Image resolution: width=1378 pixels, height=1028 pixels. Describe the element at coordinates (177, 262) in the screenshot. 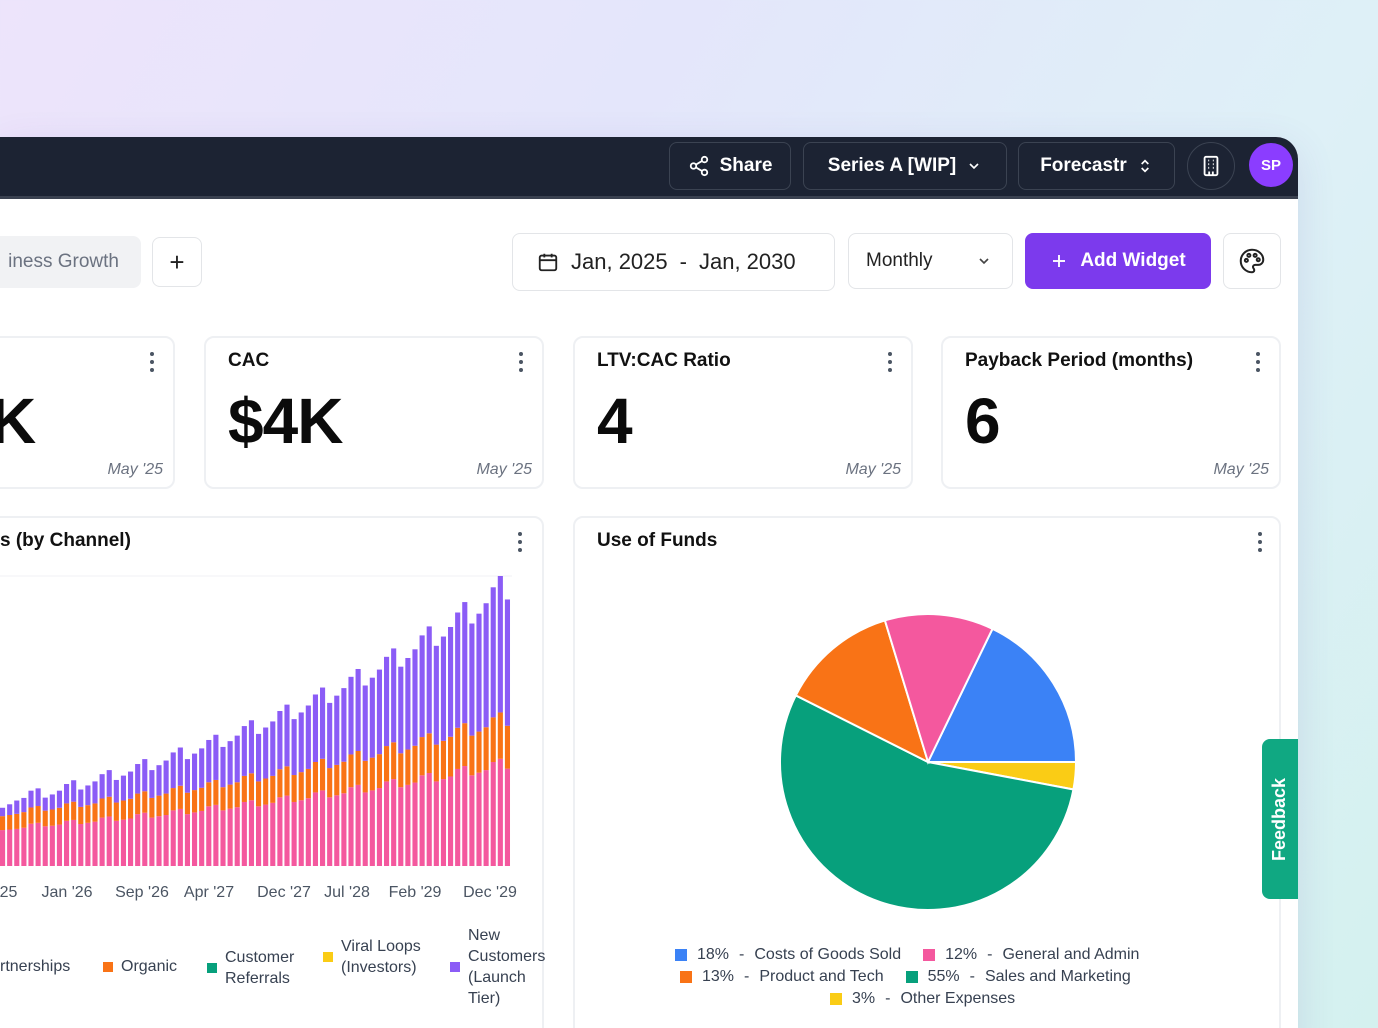

I see `add-tab-button: +` at that location.